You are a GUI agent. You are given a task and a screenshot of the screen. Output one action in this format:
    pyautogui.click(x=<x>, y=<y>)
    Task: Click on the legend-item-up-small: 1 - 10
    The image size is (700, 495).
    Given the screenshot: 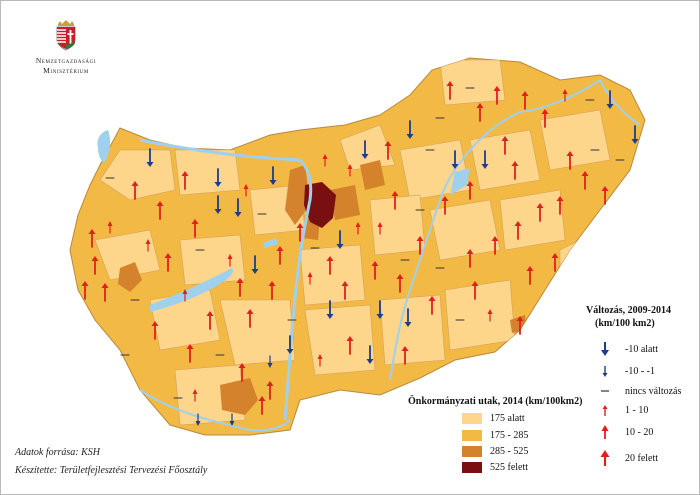 What is the action you would take?
    pyautogui.click(x=621, y=410)
    